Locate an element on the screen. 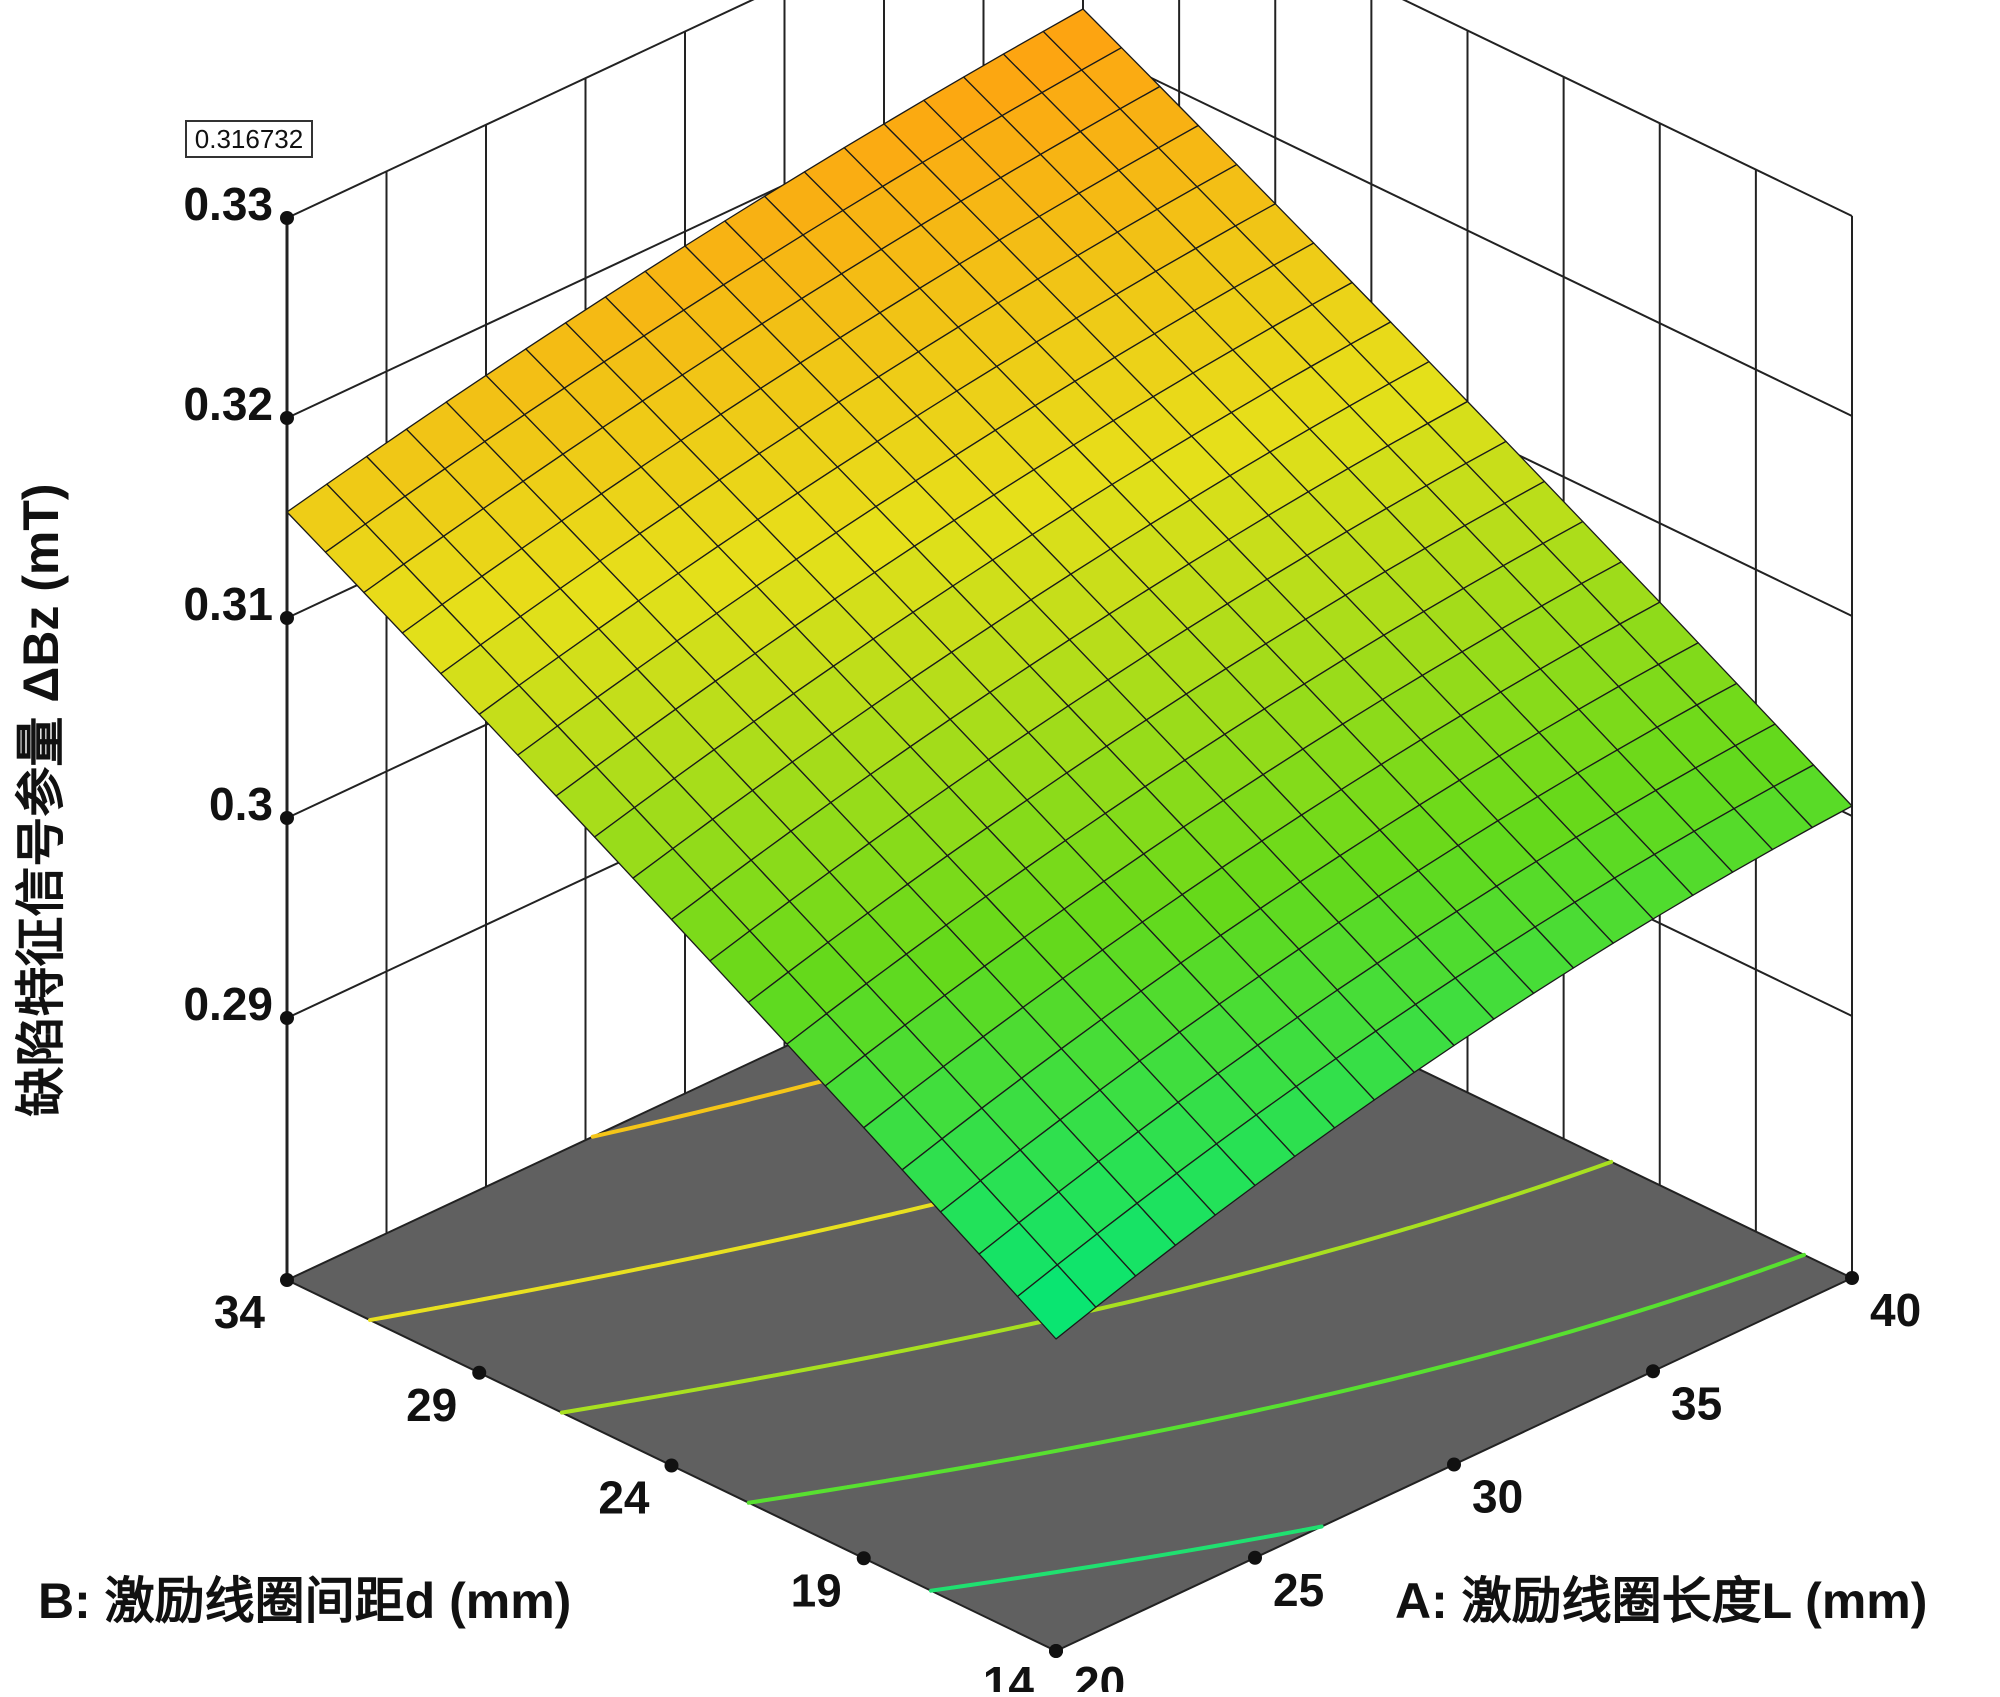 The height and width of the screenshot is (1697, 2000). x-tick-label: 20 is located at coordinates (1099, 1674).